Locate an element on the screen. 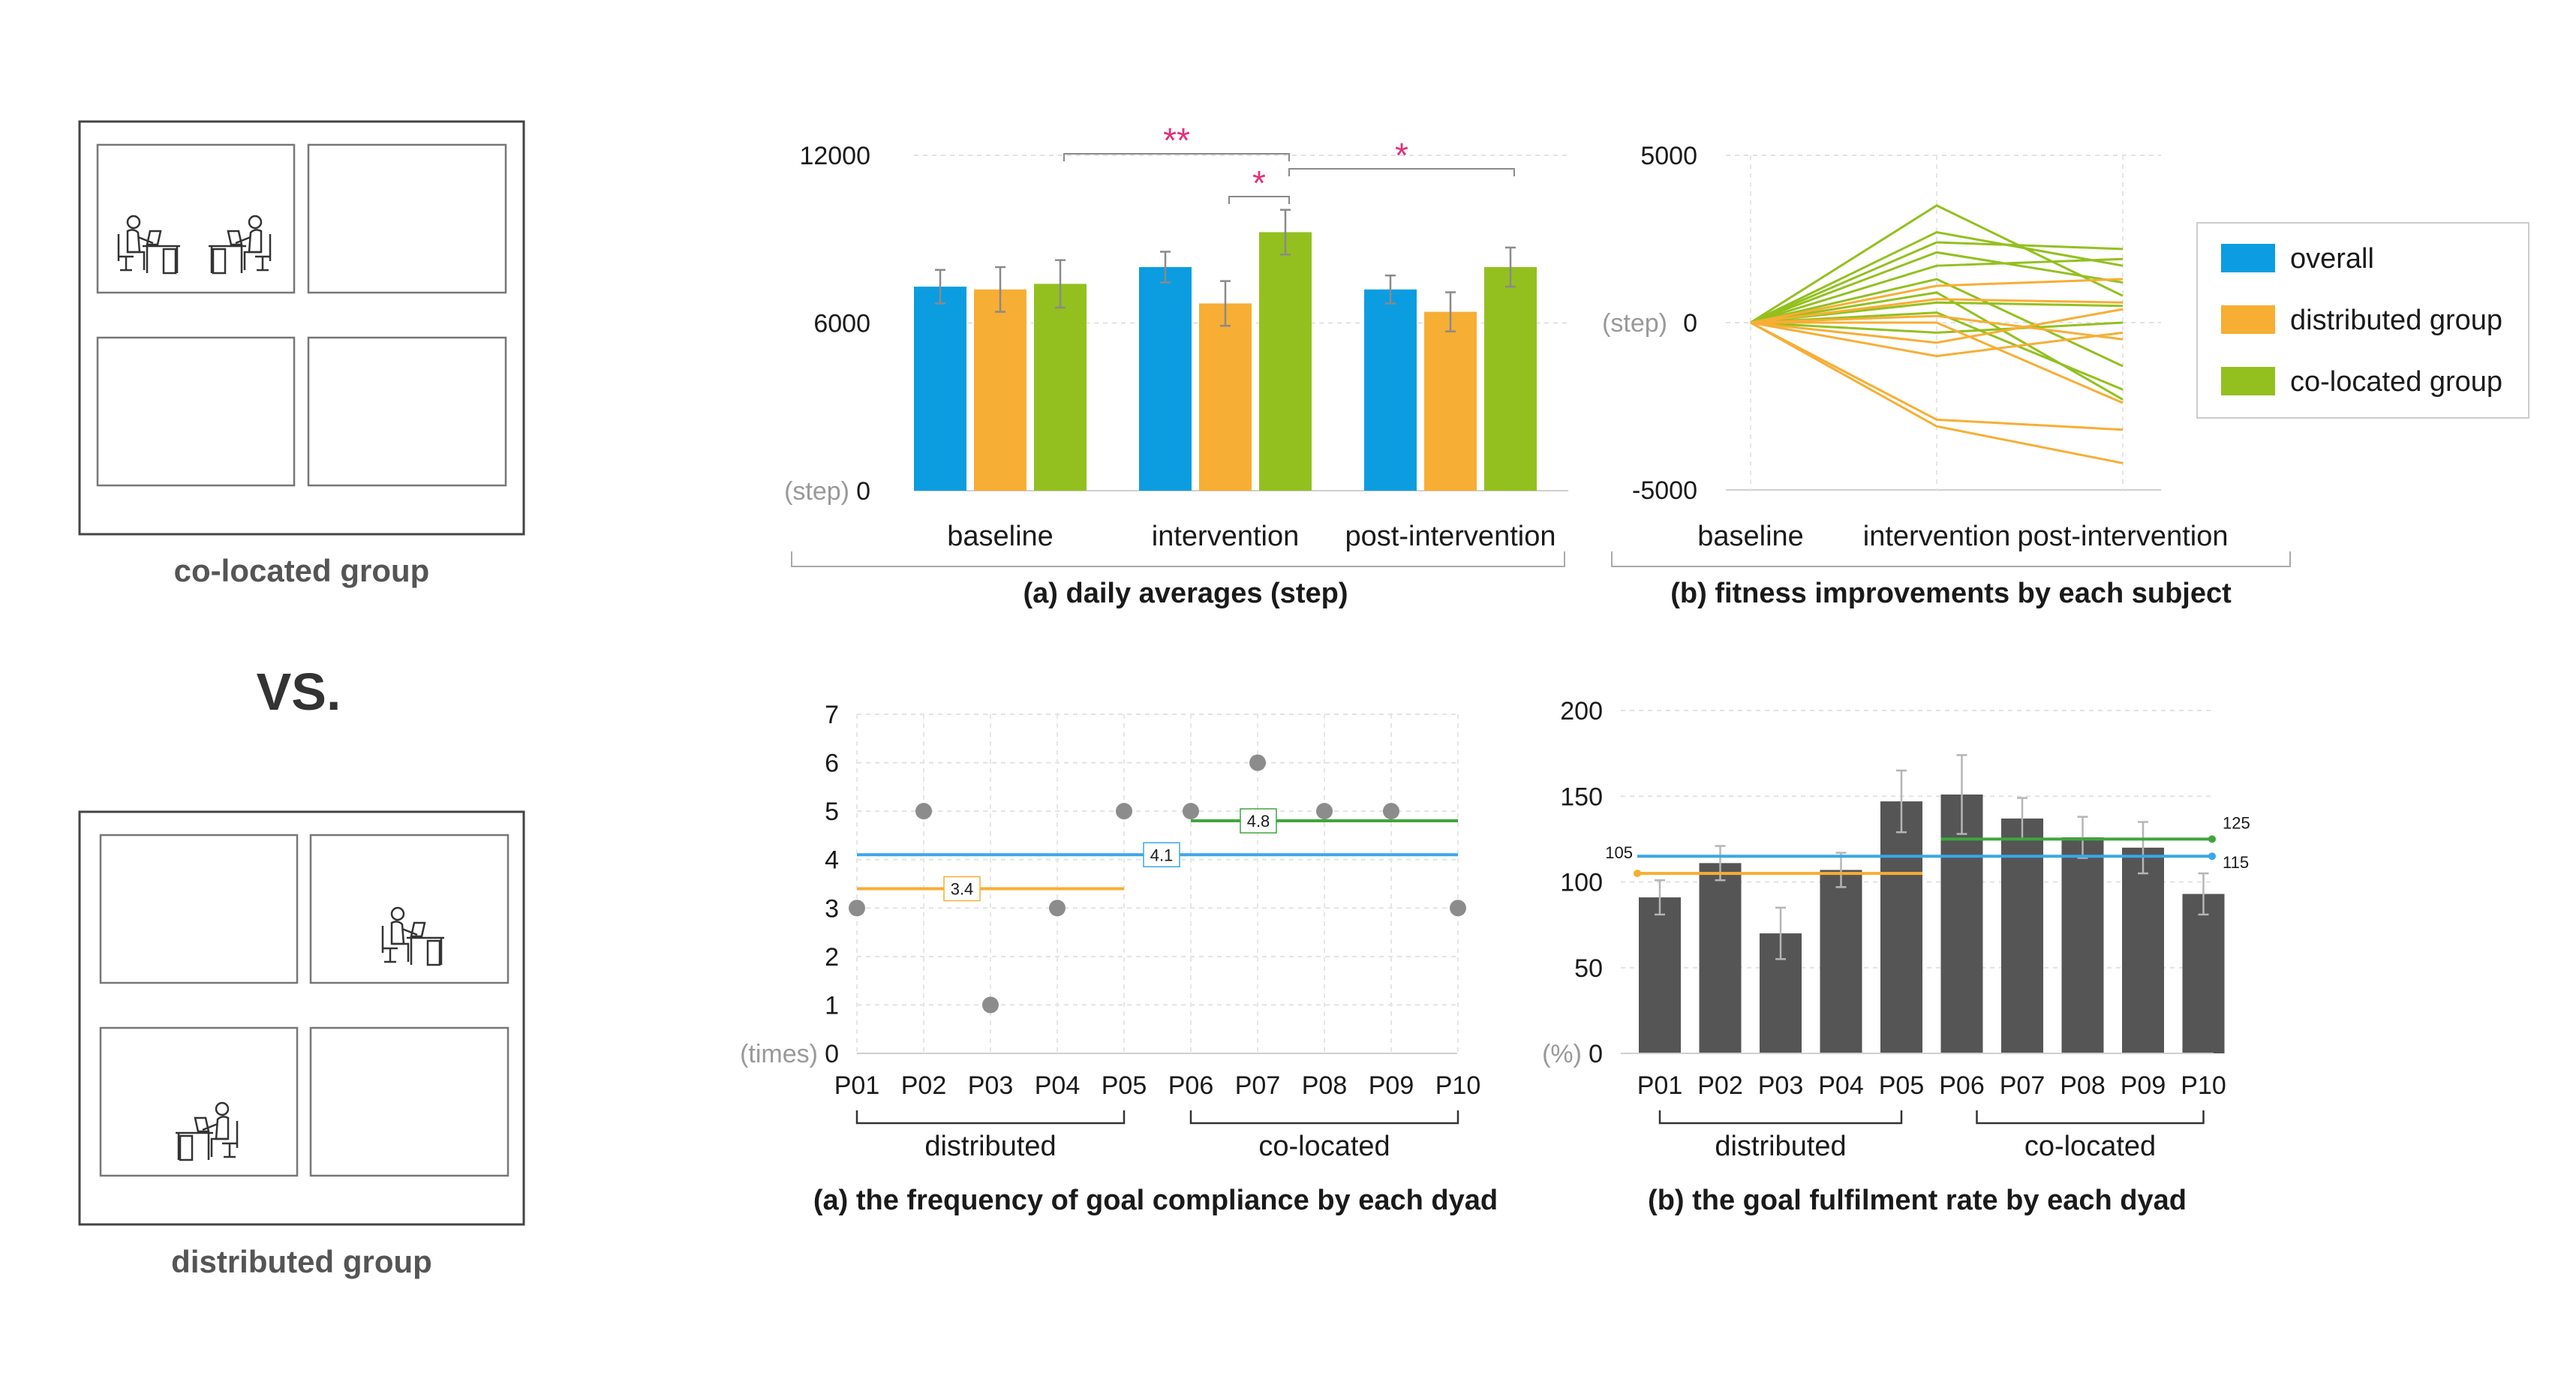 This screenshot has height=1376, width=2576. y-tick-label: 5 is located at coordinates (832, 812).